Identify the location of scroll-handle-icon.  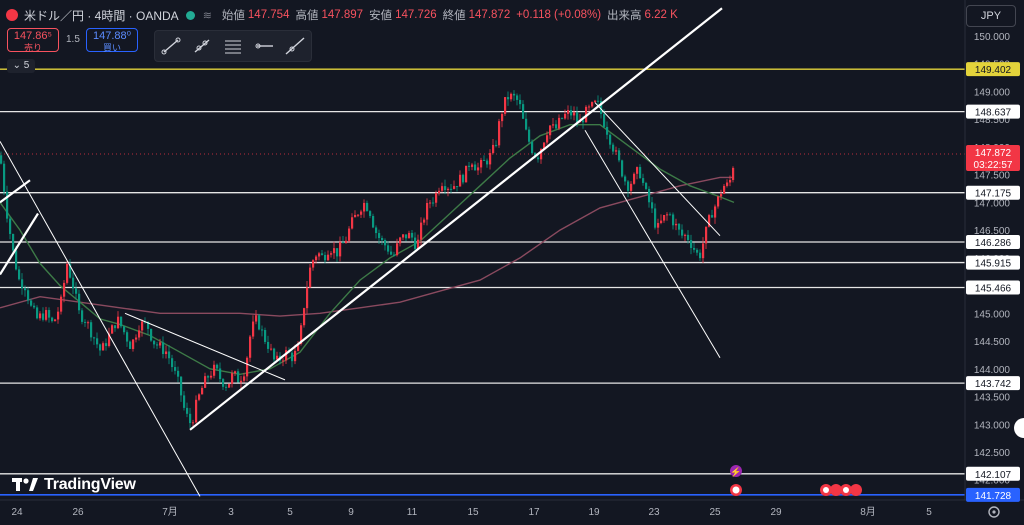
(1019, 428).